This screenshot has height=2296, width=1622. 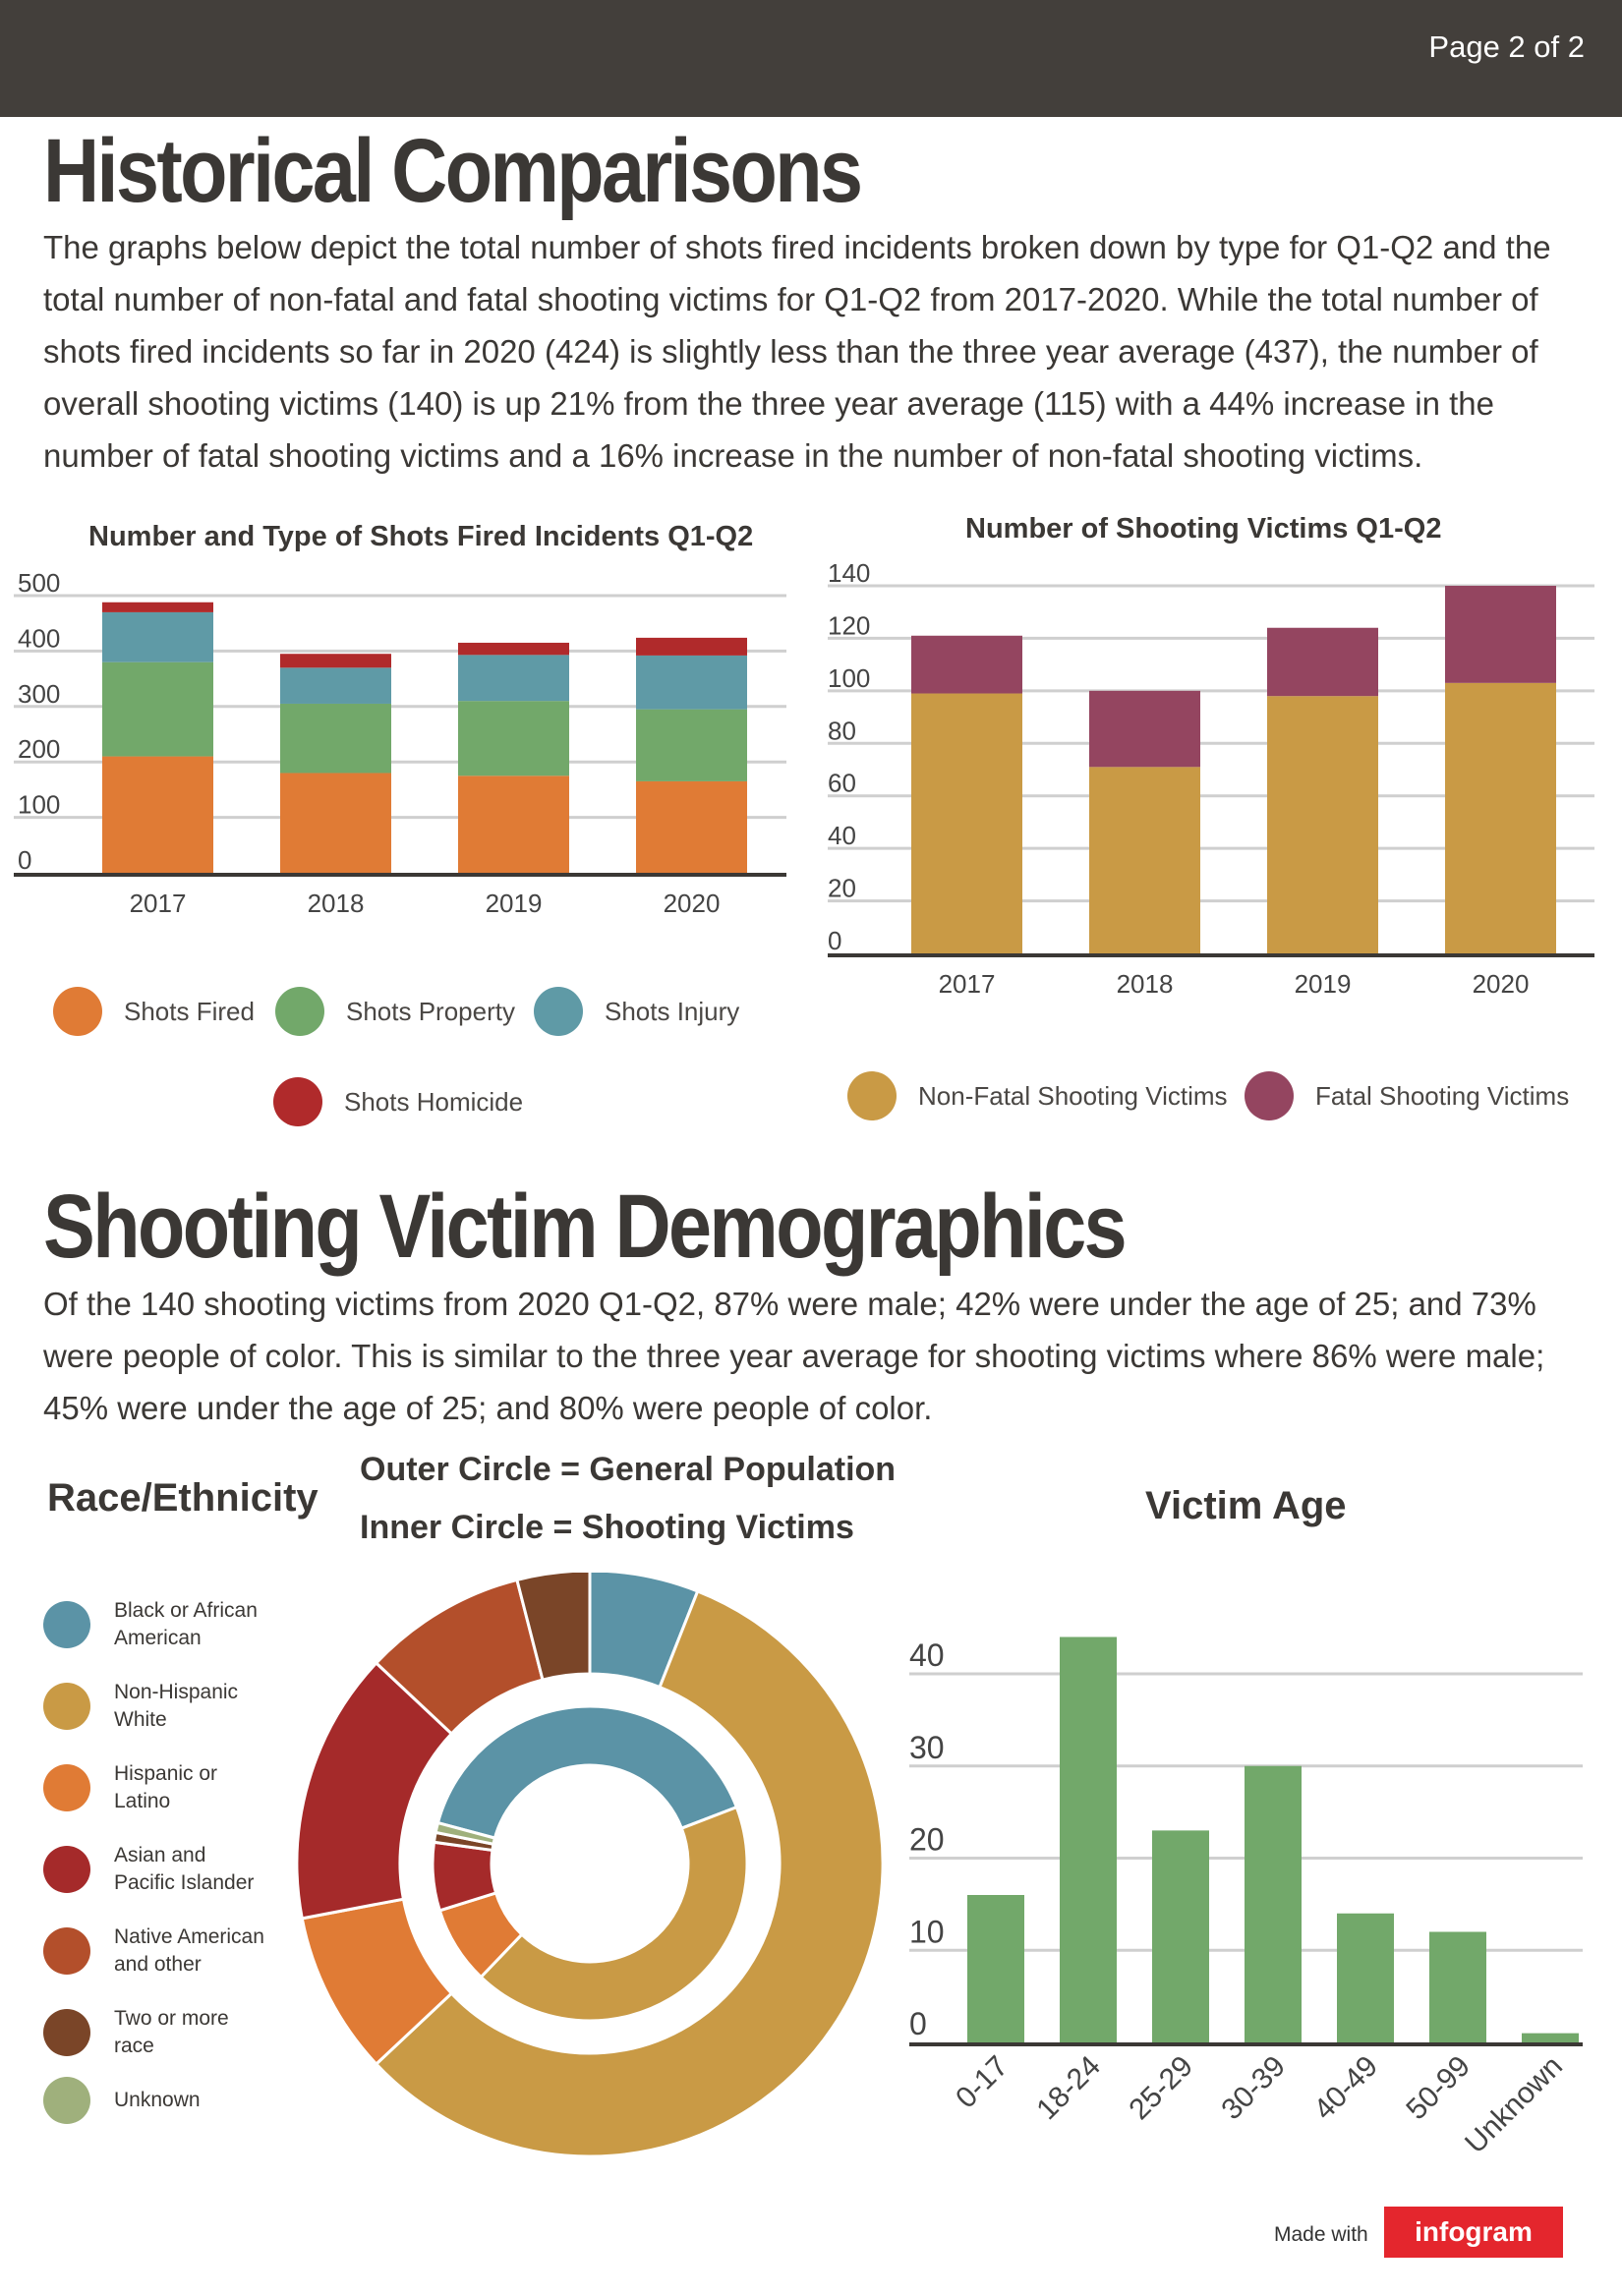 I want to click on shots-fired-x-label: 2019, so click(x=514, y=904).